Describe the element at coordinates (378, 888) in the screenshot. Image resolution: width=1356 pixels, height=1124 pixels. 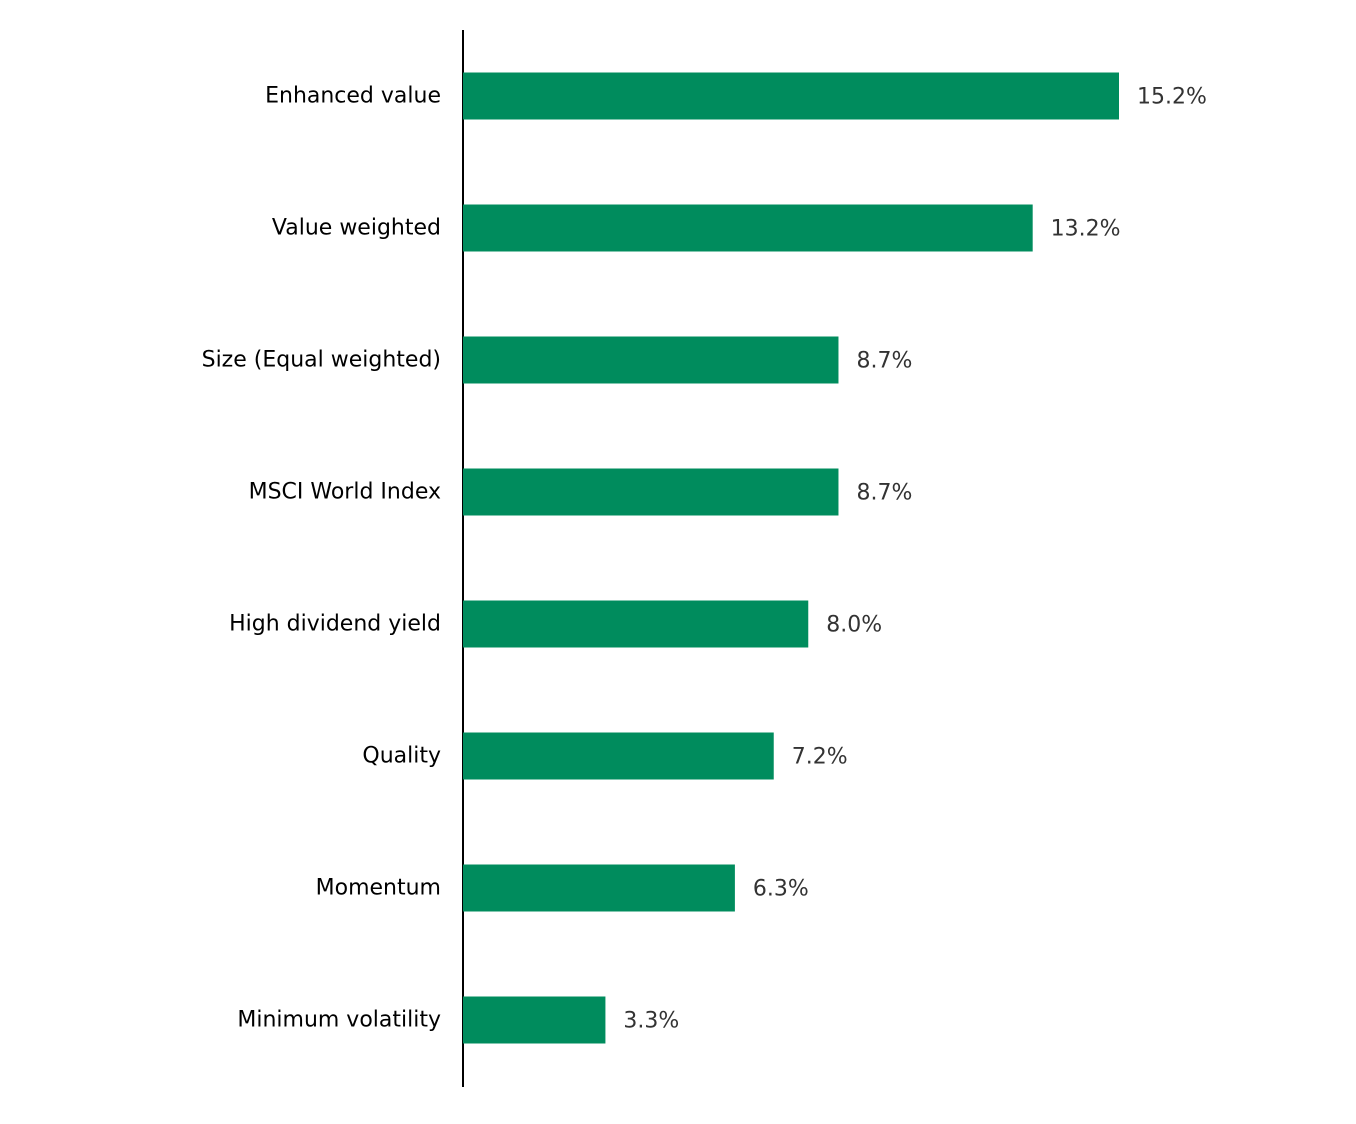
I see `category-label: Momentum` at that location.